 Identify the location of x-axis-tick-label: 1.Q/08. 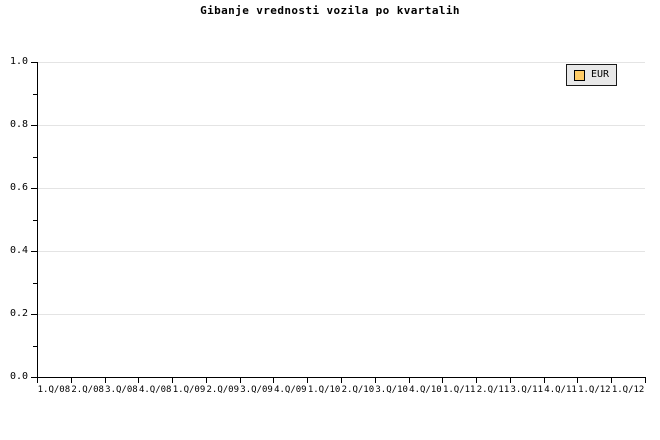
(54, 390).